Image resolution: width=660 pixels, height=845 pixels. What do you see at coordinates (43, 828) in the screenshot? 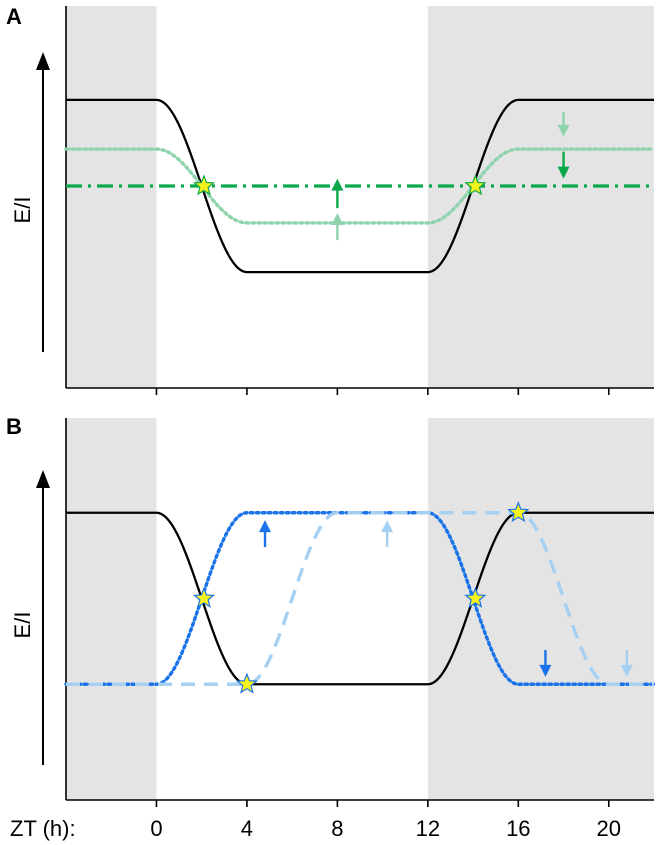
I see `x-axis-label: ZT (h):` at bounding box center [43, 828].